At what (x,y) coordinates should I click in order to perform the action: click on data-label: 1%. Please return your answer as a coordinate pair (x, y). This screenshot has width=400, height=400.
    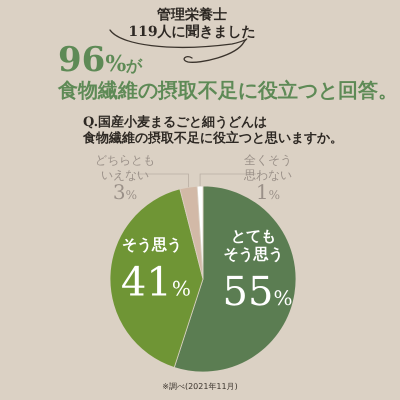
    Looking at the image, I should click on (268, 192).